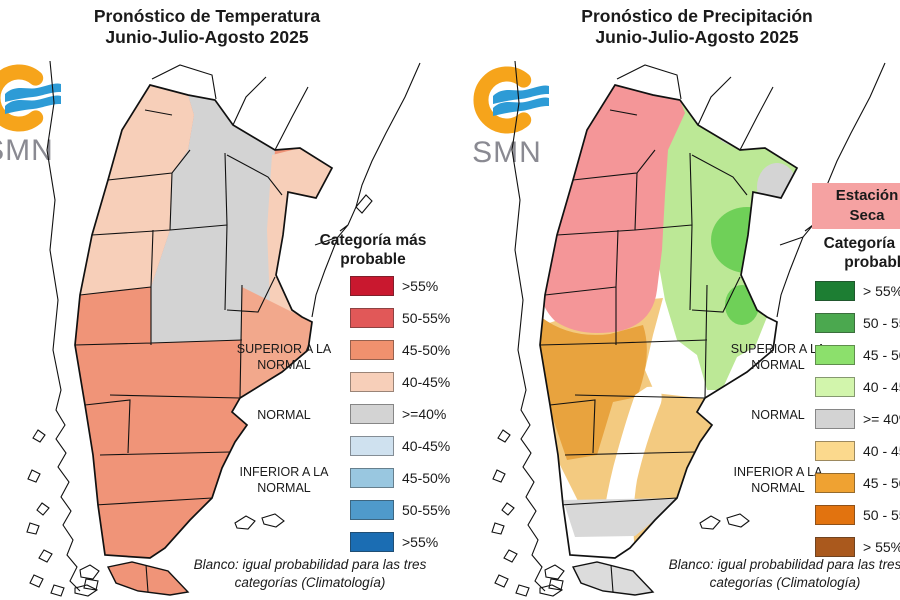 The image size is (900, 600). I want to click on region-buenos-aires, so click(276, 342).